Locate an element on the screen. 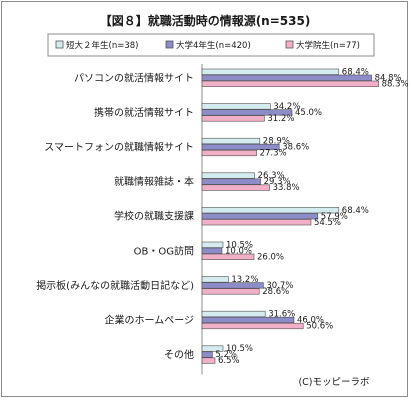 This screenshot has width=411, height=400. data-label: 29.3% is located at coordinates (277, 182).